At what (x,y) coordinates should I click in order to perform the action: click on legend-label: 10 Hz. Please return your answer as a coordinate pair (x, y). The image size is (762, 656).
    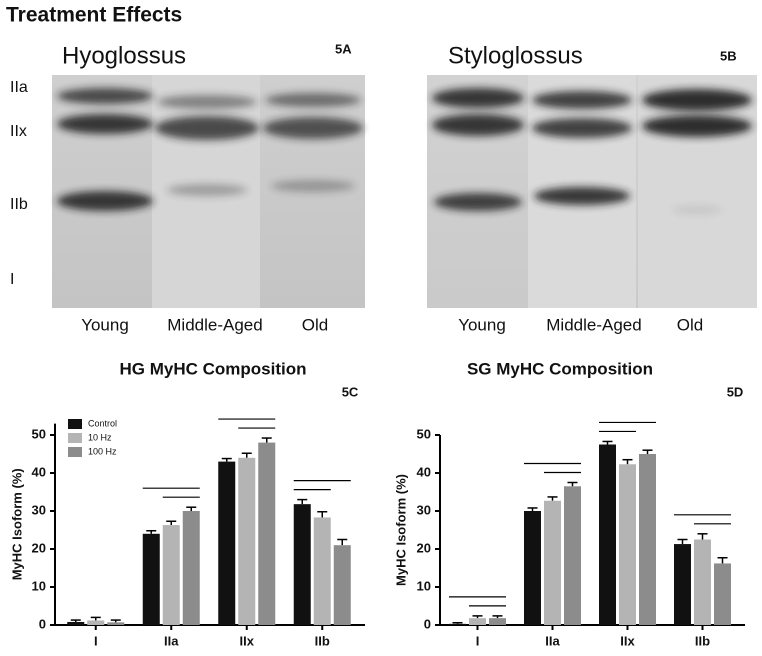
    Looking at the image, I should click on (100, 437).